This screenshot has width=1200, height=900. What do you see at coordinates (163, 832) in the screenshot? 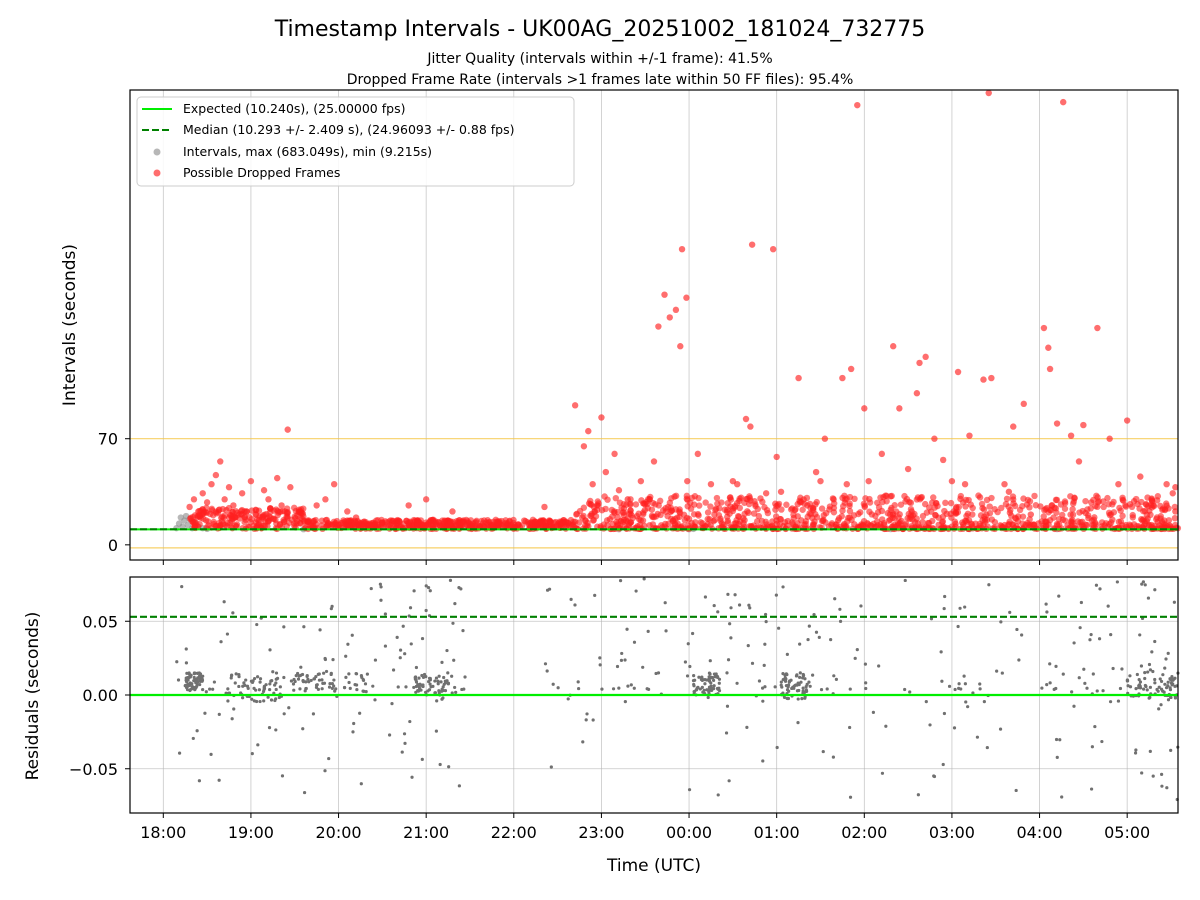
I see `x-tick-label: 18:00` at bounding box center [163, 832].